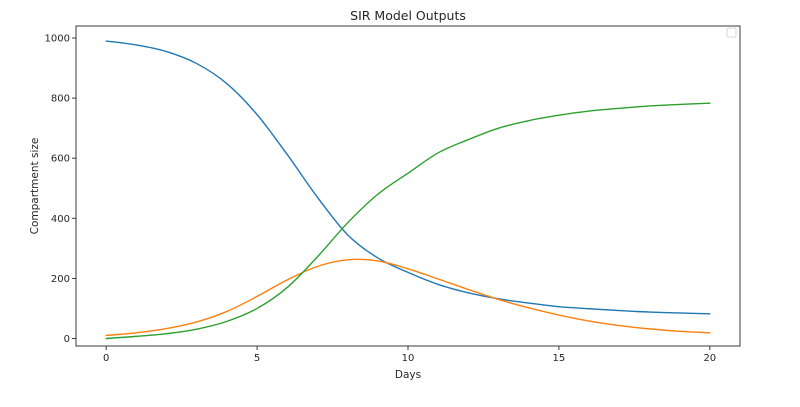  Describe the element at coordinates (35, 186) in the screenshot. I see `y-axis-label: Compartment size` at that location.